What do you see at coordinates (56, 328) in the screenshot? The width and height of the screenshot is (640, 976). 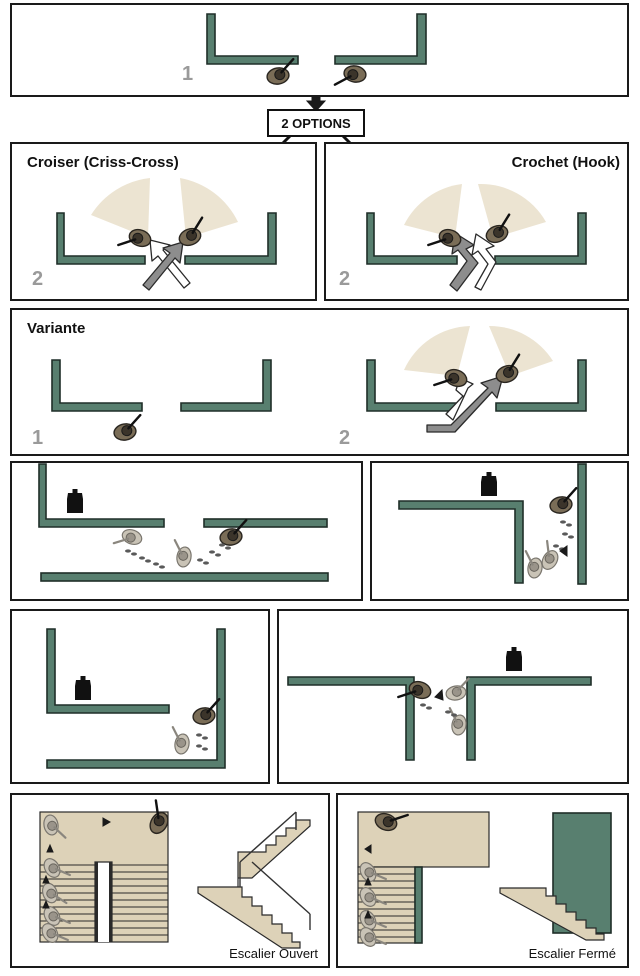 I see `panel-title: Variante` at bounding box center [56, 328].